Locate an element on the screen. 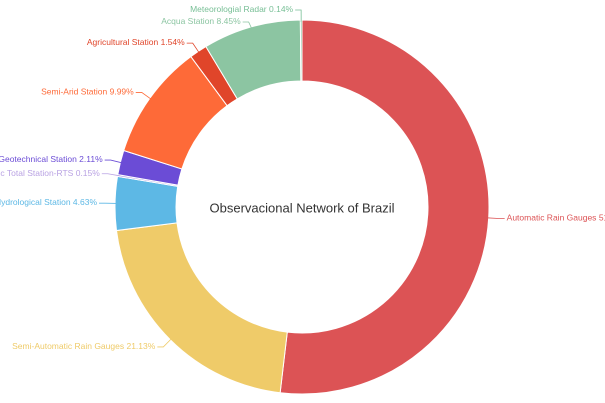 The width and height of the screenshot is (605, 403). label-value: 4.63% is located at coordinates (85, 202).